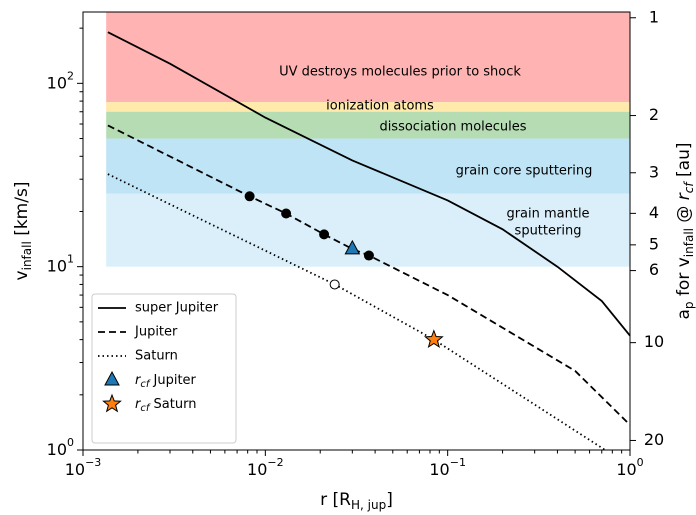 This screenshot has width=696, height=515. I want to click on part: ], so click(389, 500).